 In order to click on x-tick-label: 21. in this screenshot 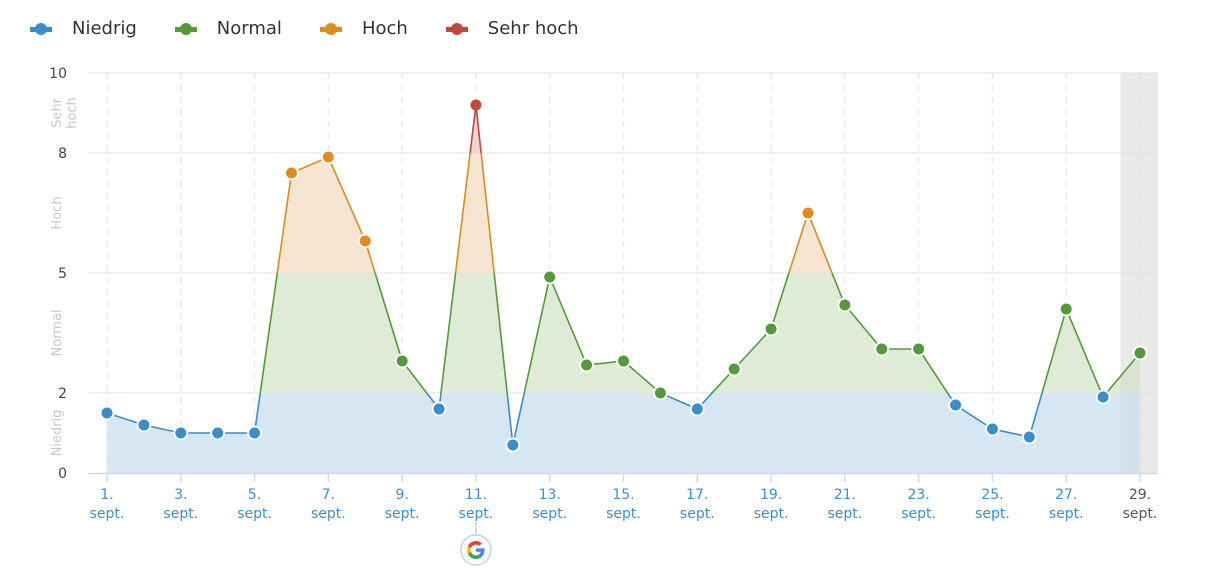, I will do `click(845, 495)`.